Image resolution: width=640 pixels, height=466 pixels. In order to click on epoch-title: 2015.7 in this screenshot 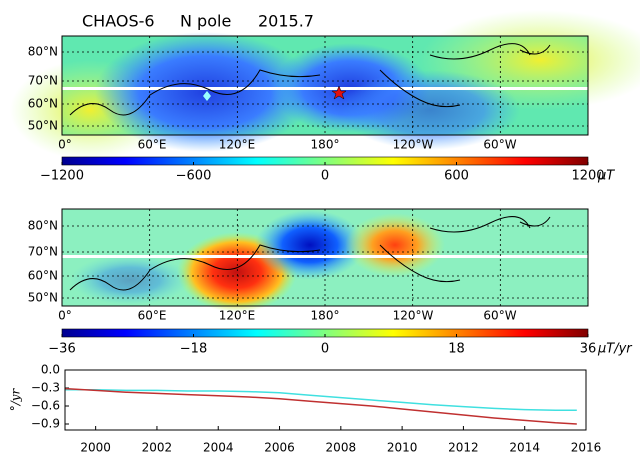, I will do `click(286, 21)`.